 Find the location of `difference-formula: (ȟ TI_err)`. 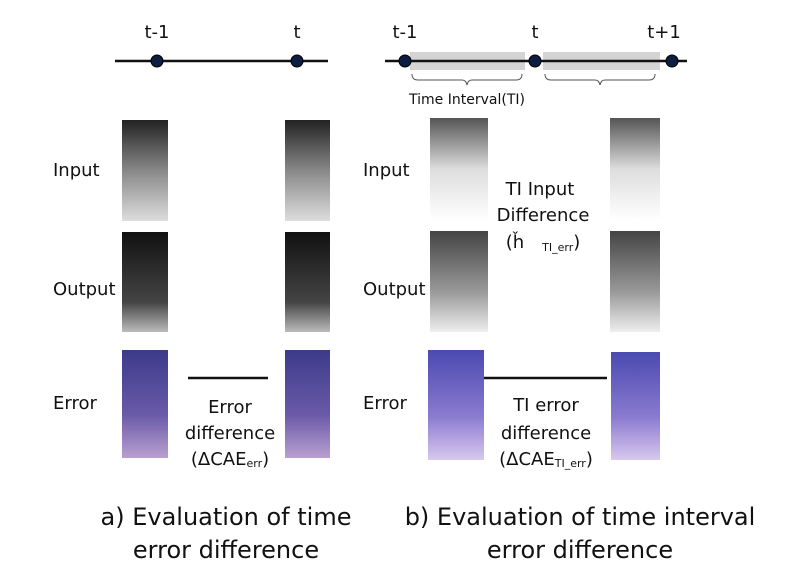

difference-formula: (ȟ TI_err) is located at coordinates (543, 242).